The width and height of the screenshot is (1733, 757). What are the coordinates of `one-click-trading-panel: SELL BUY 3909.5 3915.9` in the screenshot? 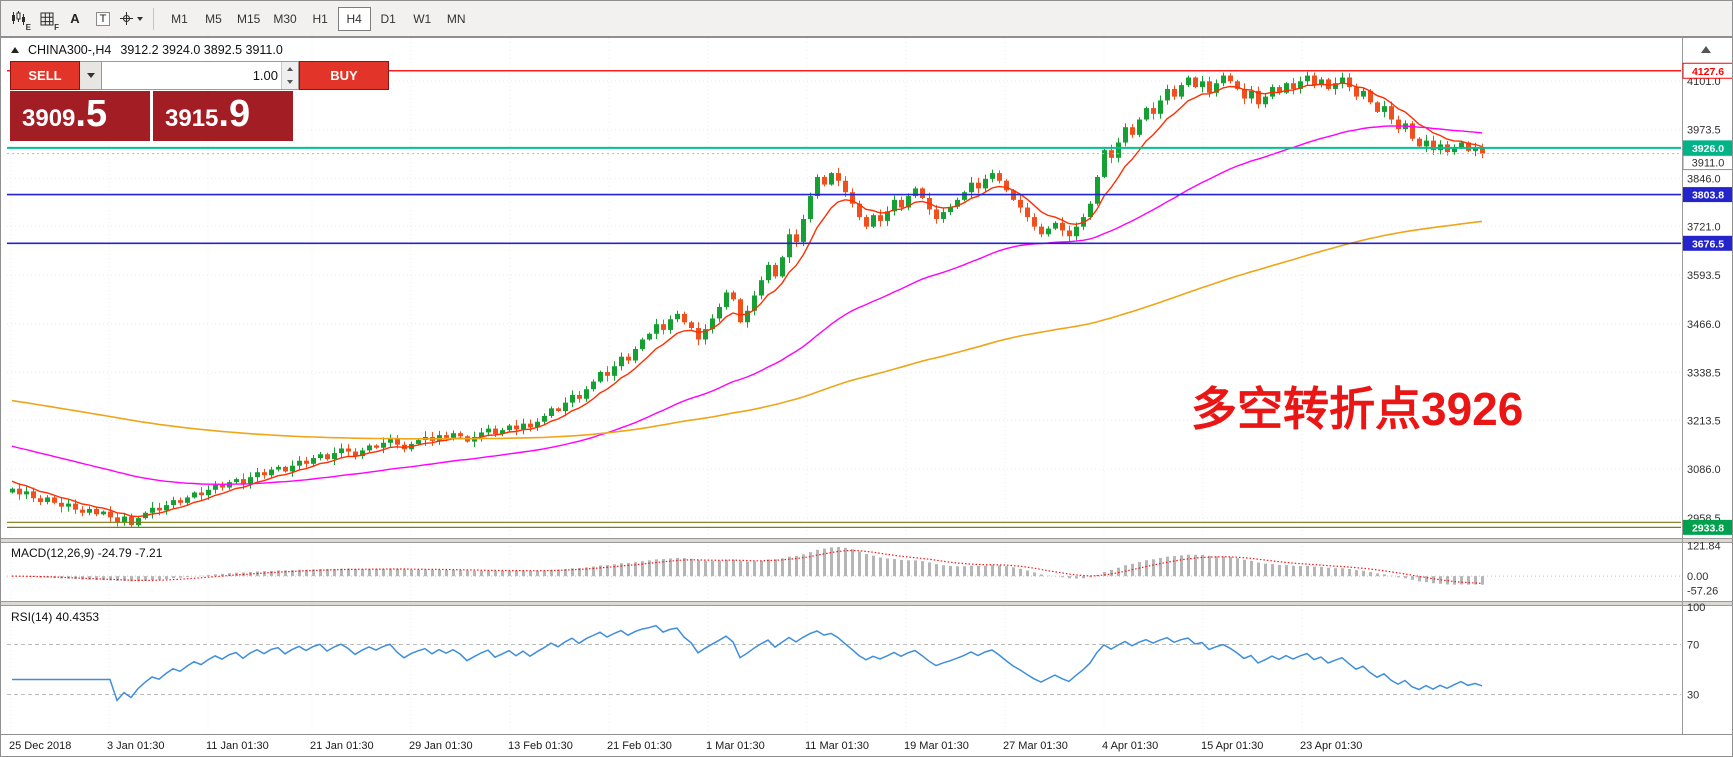 It's located at (199, 101).